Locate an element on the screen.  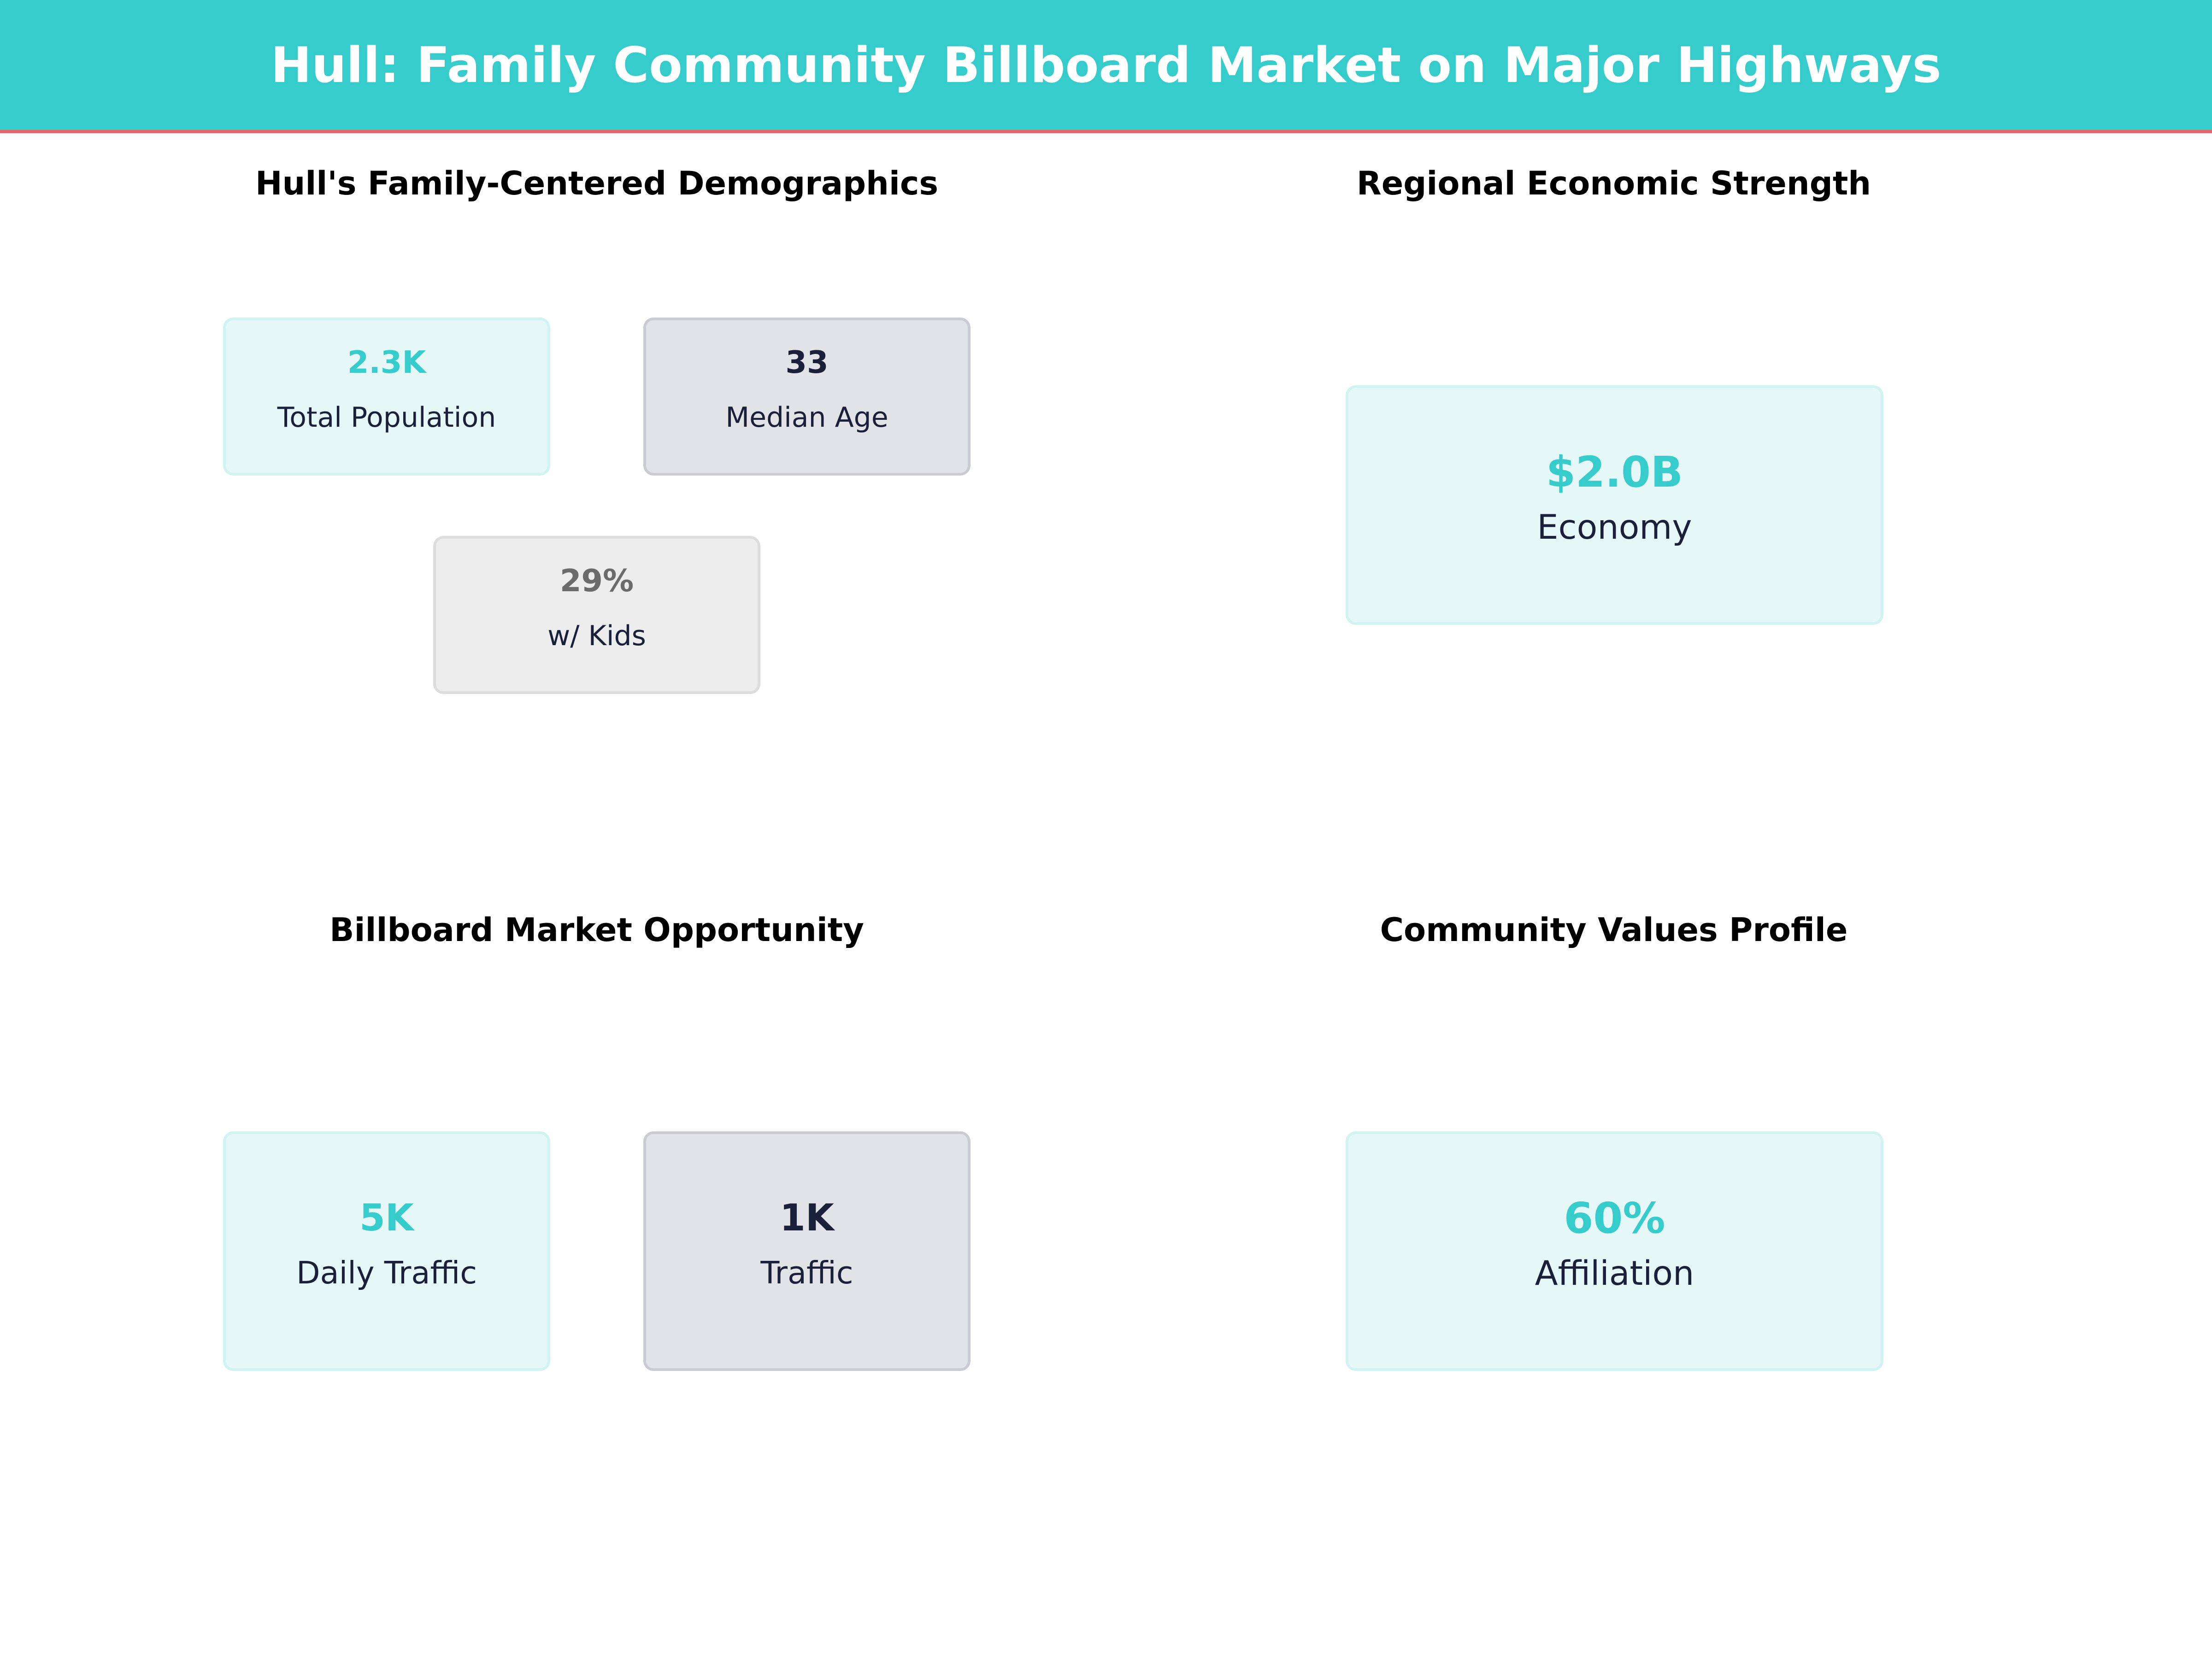
stat-value: 29% is located at coordinates (596, 581).